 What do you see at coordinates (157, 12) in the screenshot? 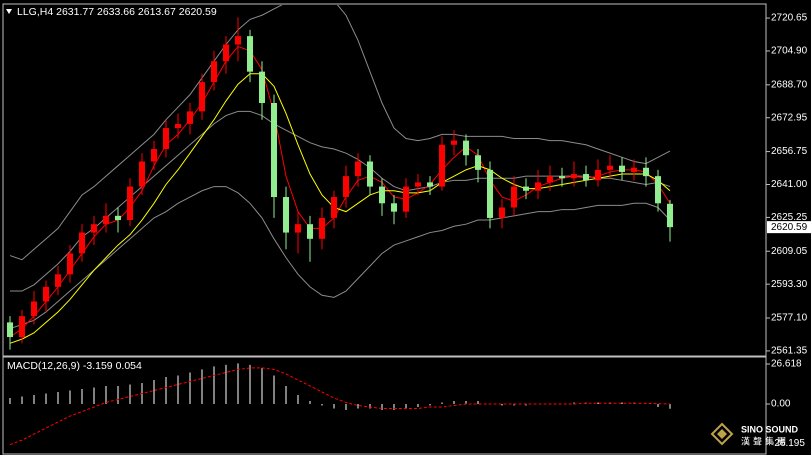
I see `last-low: 2613.67` at bounding box center [157, 12].